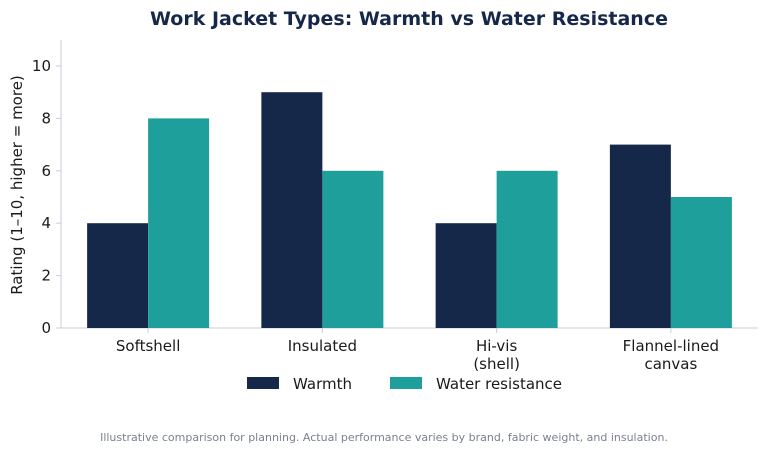  Describe the element at coordinates (322, 346) in the screenshot. I see `x-tick-label: Insulated` at that location.